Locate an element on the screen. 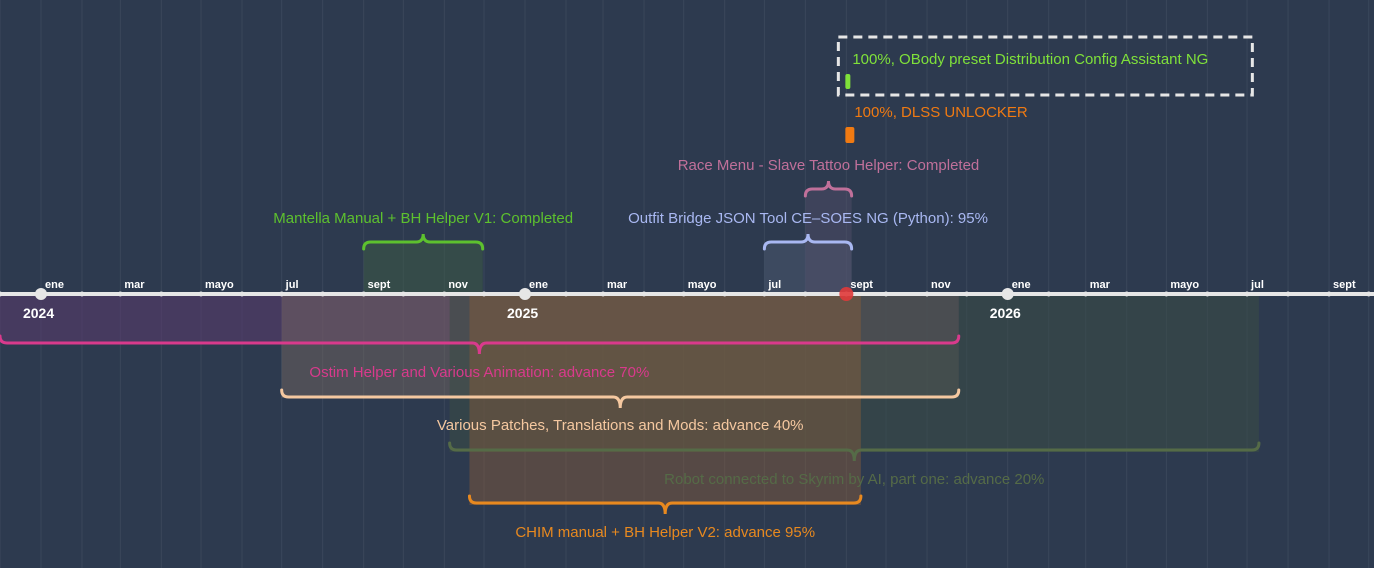  year-label: 2026 is located at coordinates (1005, 313).